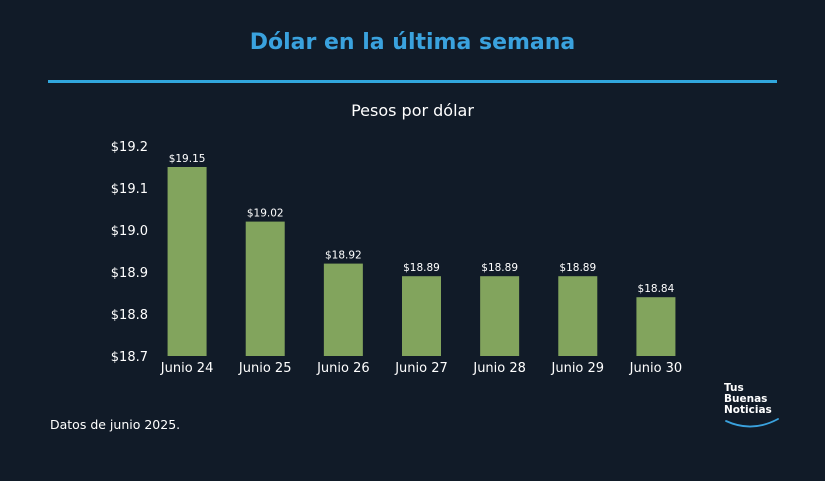 This screenshot has width=825, height=481. What do you see at coordinates (265, 368) in the screenshot?
I see `x-tick-label: Junio 25` at bounding box center [265, 368].